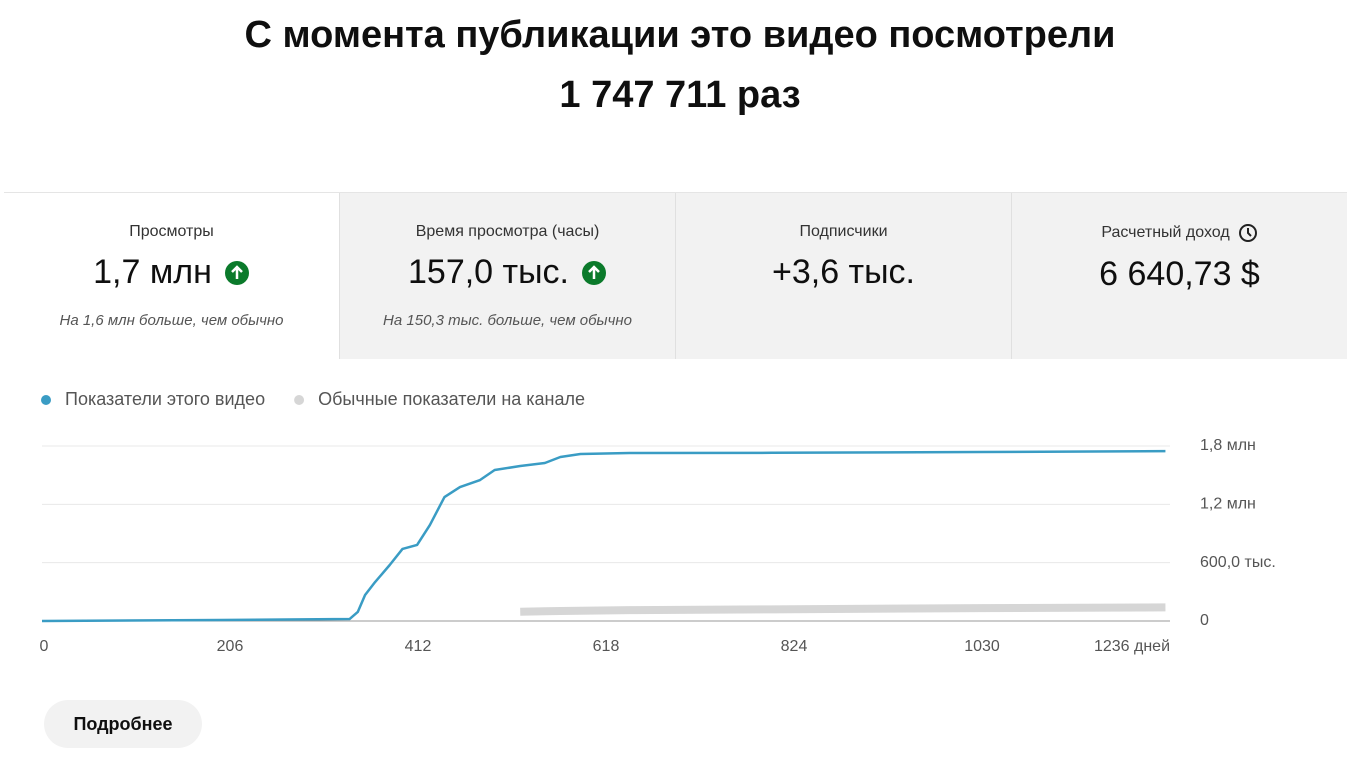 Image resolution: width=1347 pixels, height=768 pixels. I want to click on metric-card: Расчетный доход 6 640,73 $, so click(1179, 276).